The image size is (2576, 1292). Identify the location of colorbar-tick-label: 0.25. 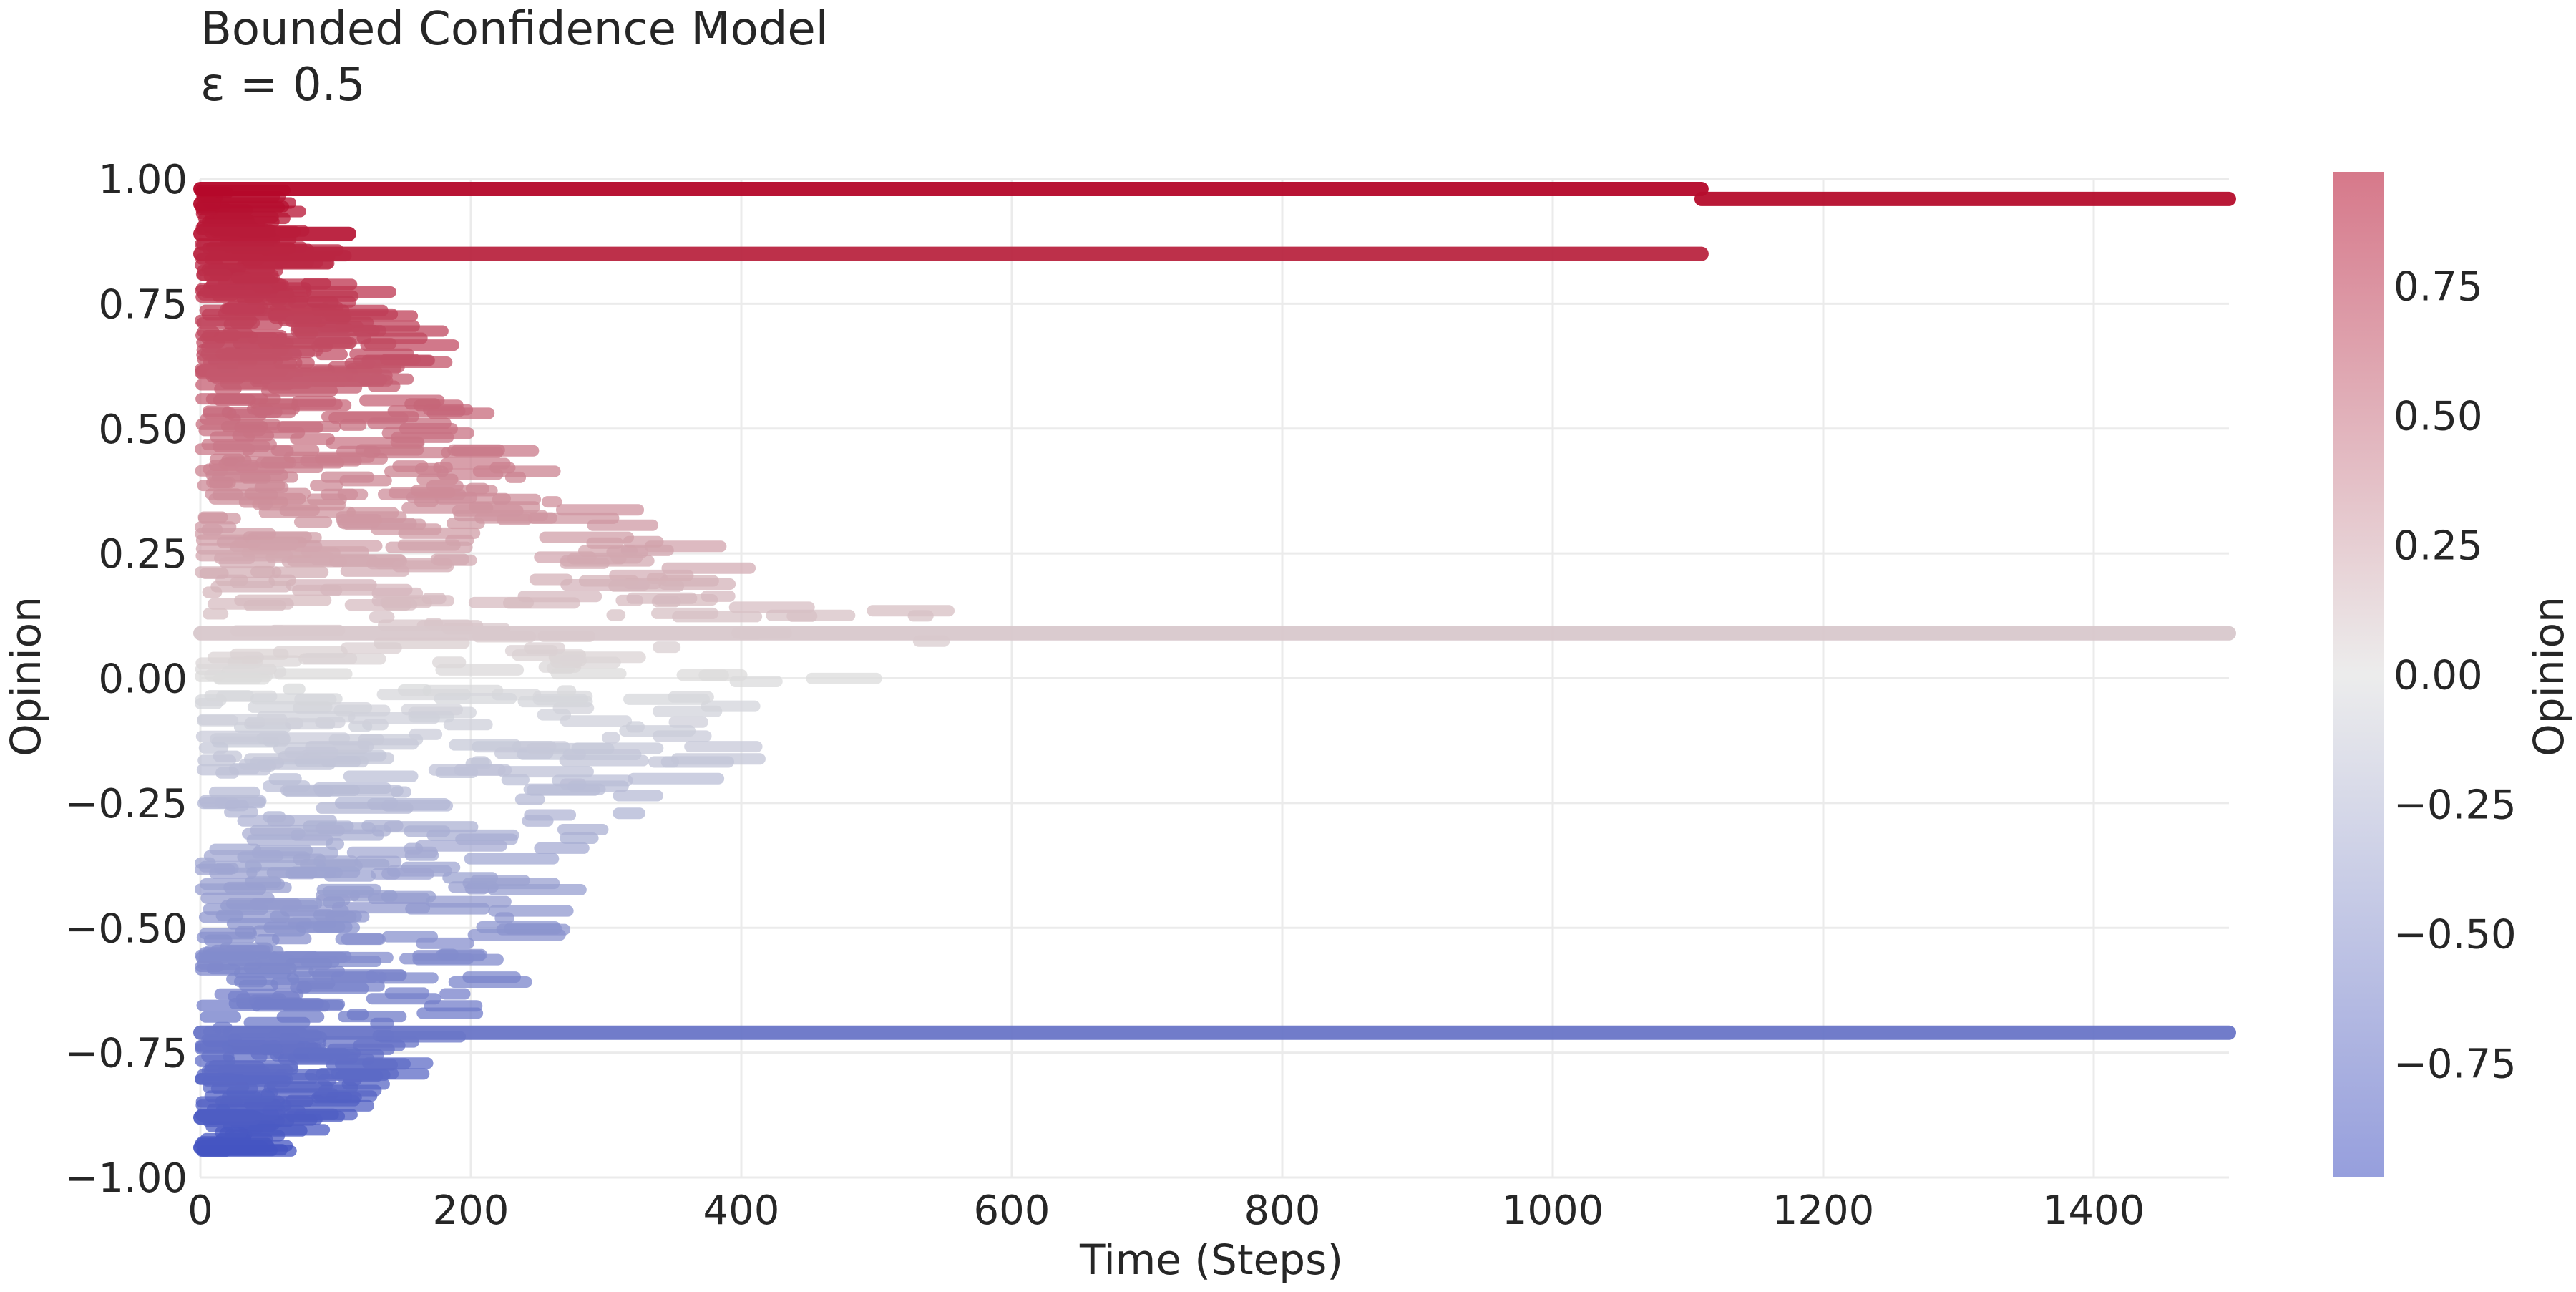
(2438, 546).